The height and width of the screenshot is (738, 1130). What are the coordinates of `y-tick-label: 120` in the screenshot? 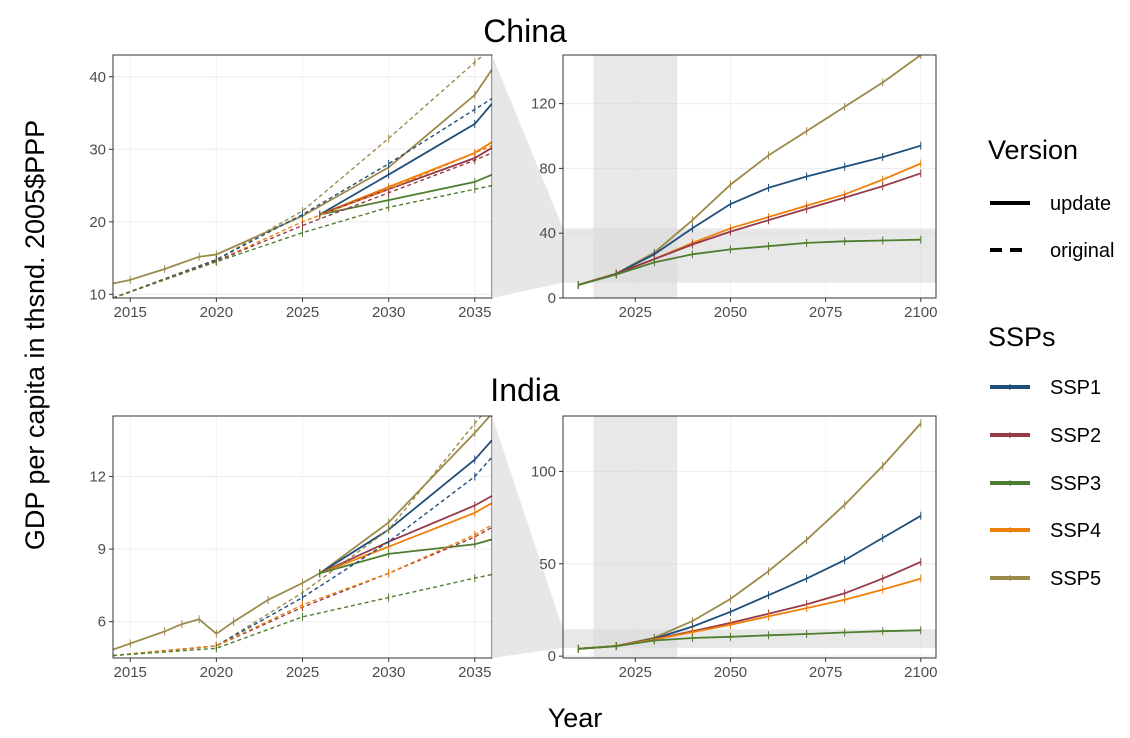 It's located at (543, 104).